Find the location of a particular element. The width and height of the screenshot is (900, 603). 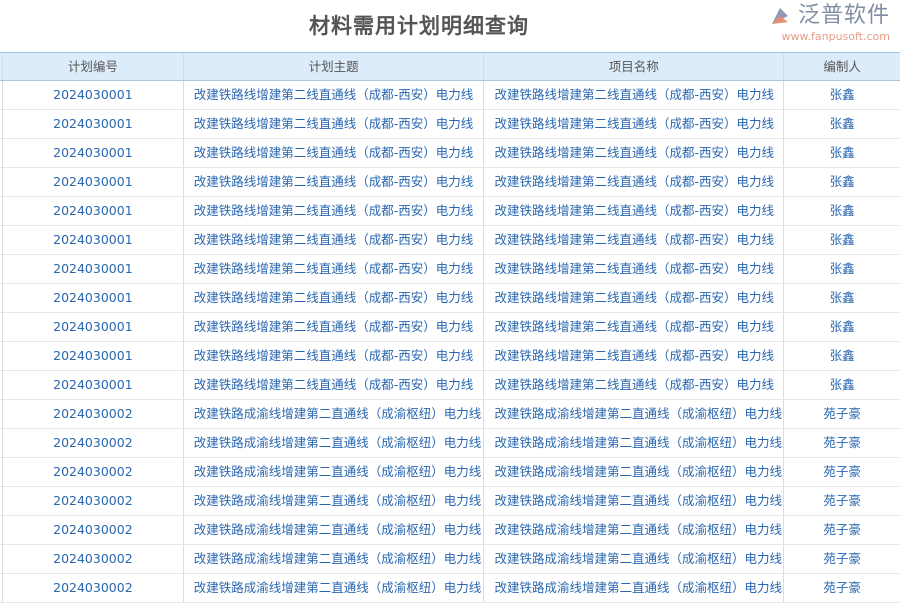

watermark-logo: 泛普软件 www.fanpusoft.com is located at coordinates (829, 25).